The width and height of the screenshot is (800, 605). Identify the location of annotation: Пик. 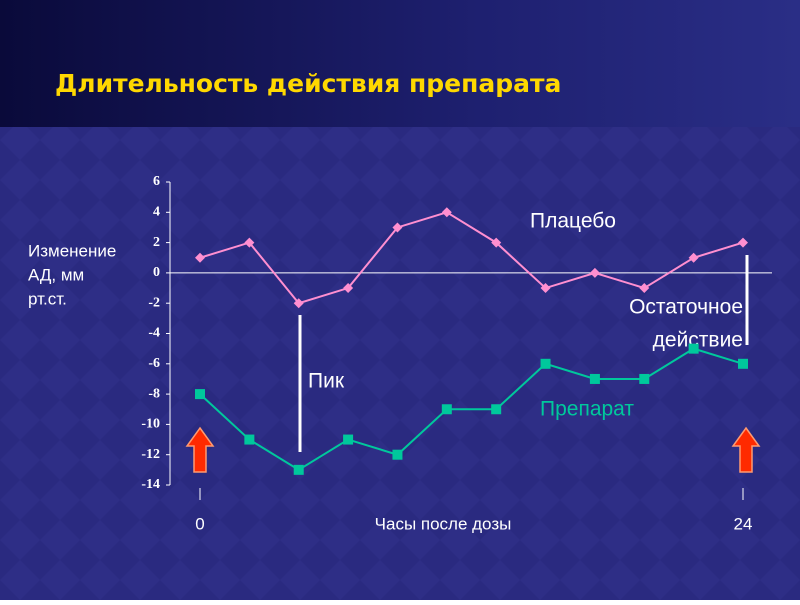
(326, 381).